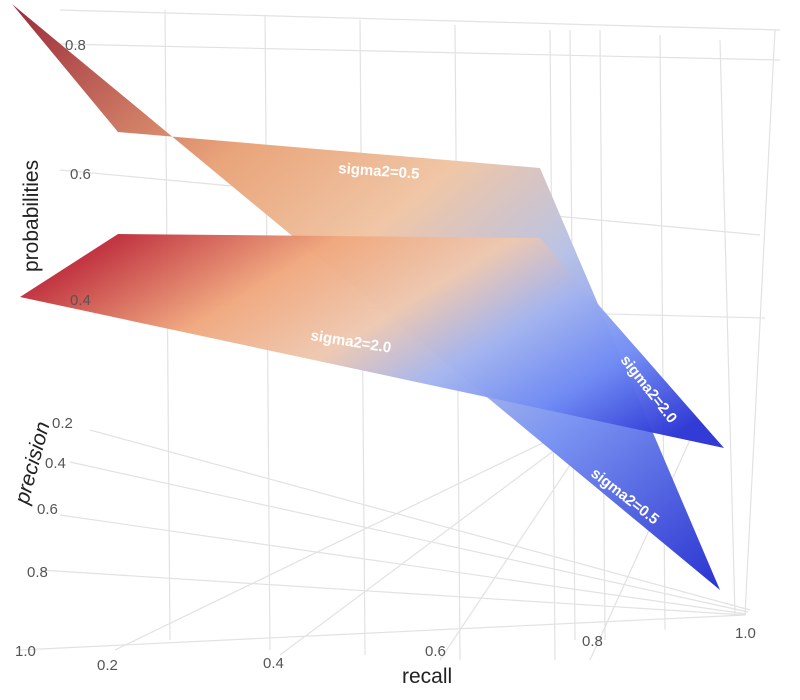 Image resolution: width=800 pixels, height=700 pixels. I want to click on y-tick-0.6: 0.6, so click(47, 509).